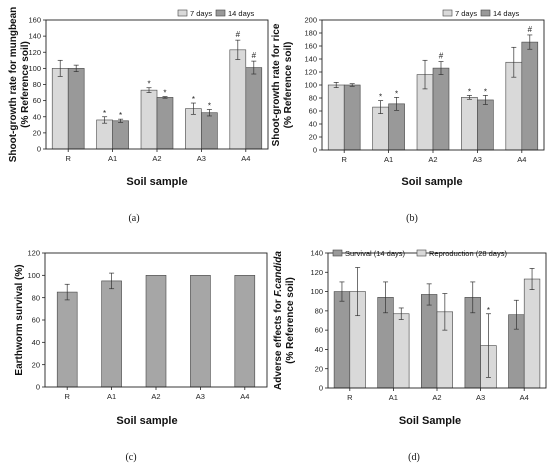  I want to click on y-axis-label: Adverse effects for F.candida, so click(278, 320).